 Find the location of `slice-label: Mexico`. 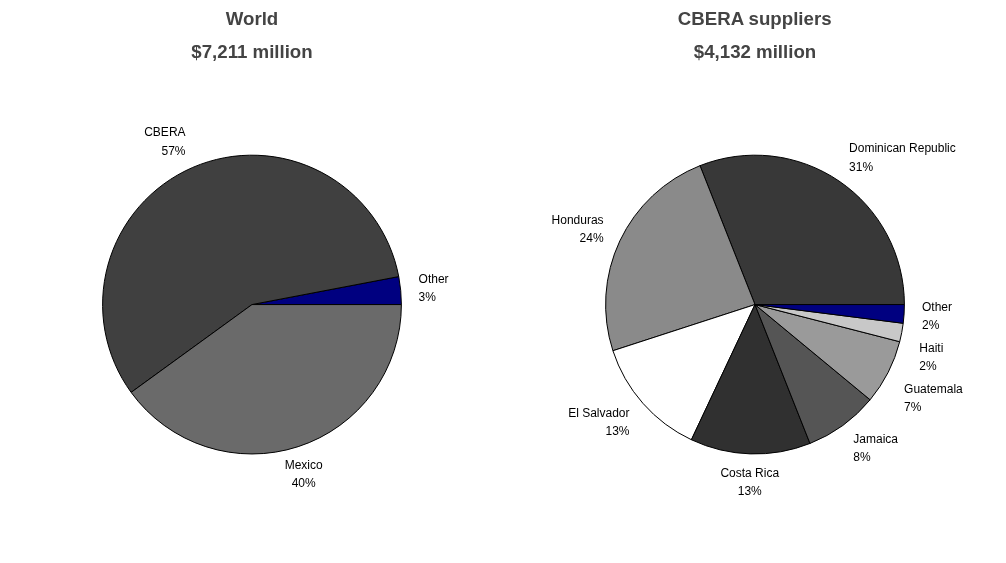

slice-label: Mexico is located at coordinates (304, 464).